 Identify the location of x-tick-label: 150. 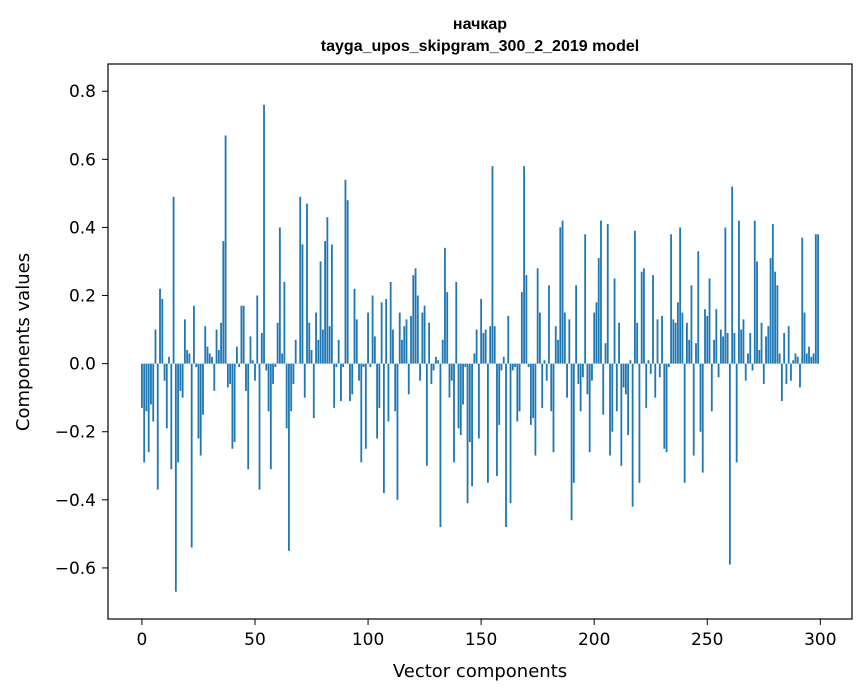
(481, 640).